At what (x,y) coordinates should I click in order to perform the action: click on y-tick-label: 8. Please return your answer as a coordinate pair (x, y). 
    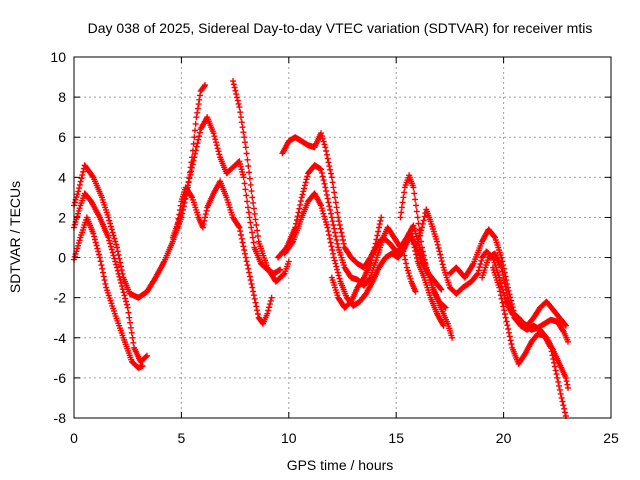
    Looking at the image, I should click on (62, 97).